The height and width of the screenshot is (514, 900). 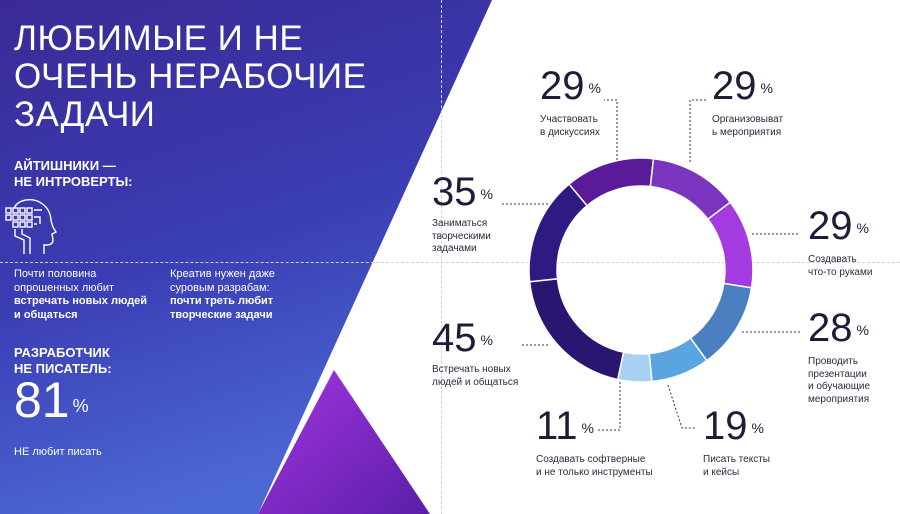 I want to click on data-label-value-3: 29%, so click(x=838, y=226).